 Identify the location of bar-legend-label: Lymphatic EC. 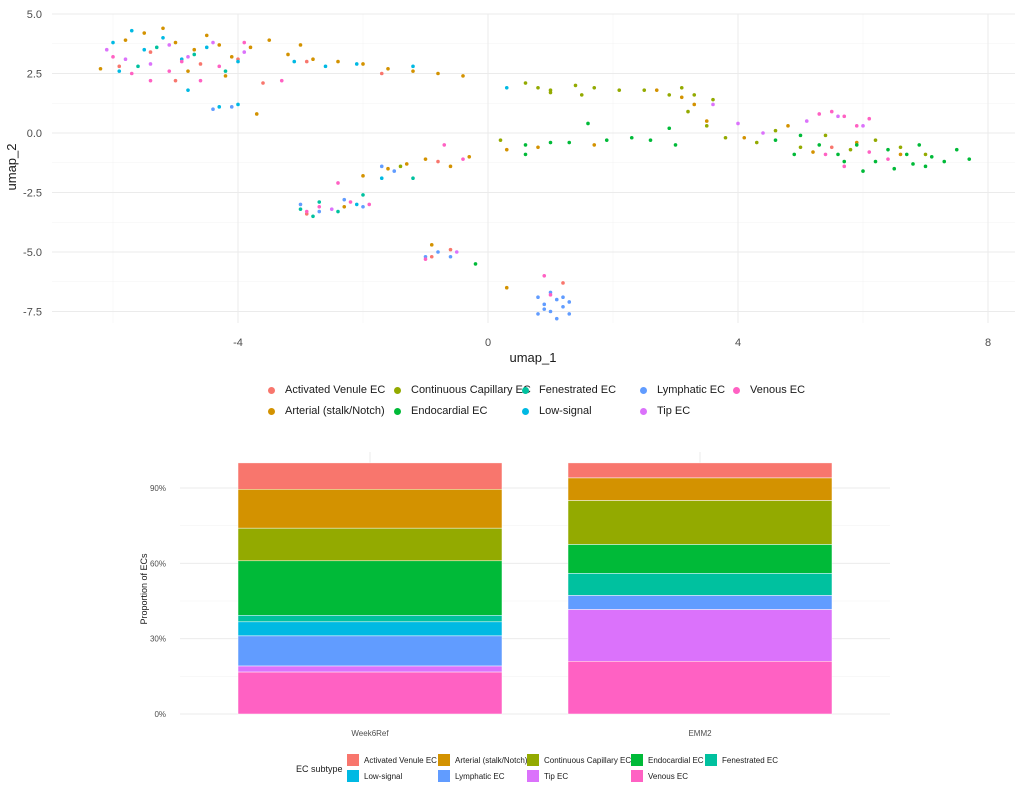
(480, 776).